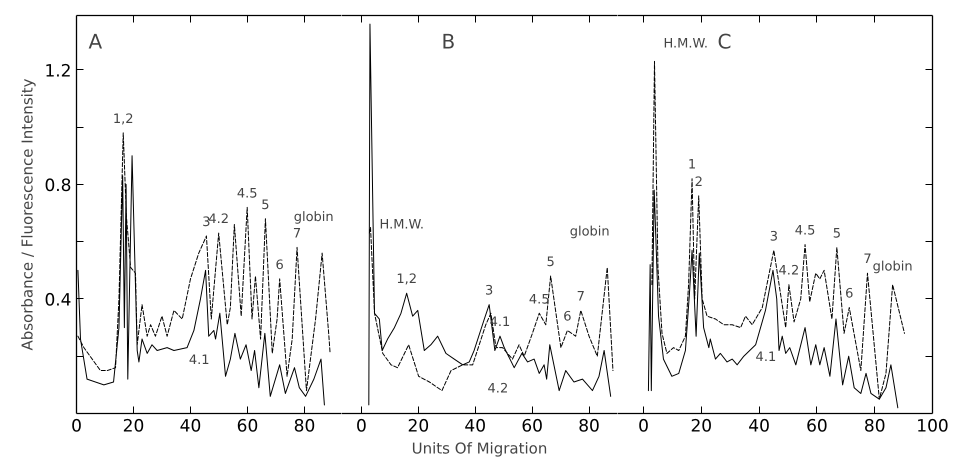 This screenshot has height=466, width=956. What do you see at coordinates (95, 42) in the screenshot?
I see `text: A` at bounding box center [95, 42].